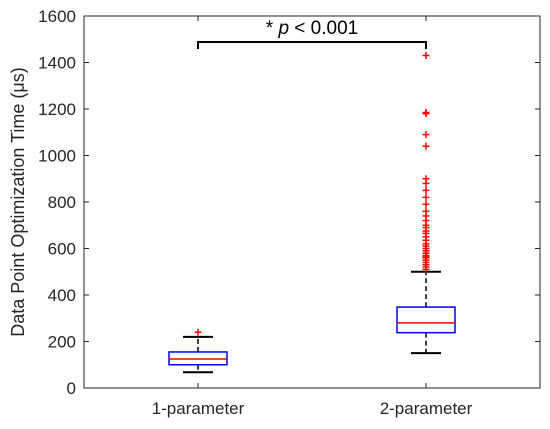  I want to click on y-tick-label: 1400, so click(57, 63).